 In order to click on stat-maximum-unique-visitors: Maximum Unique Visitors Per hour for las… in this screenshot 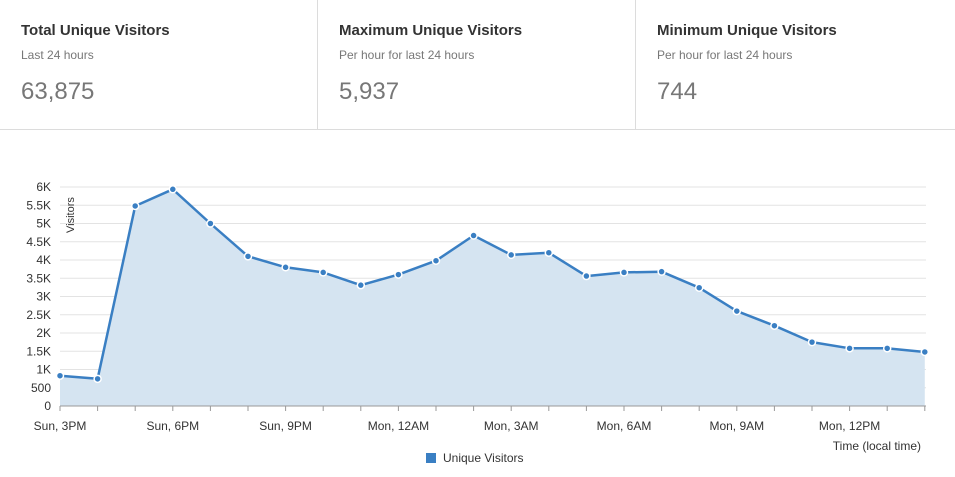, I will do `click(477, 65)`.